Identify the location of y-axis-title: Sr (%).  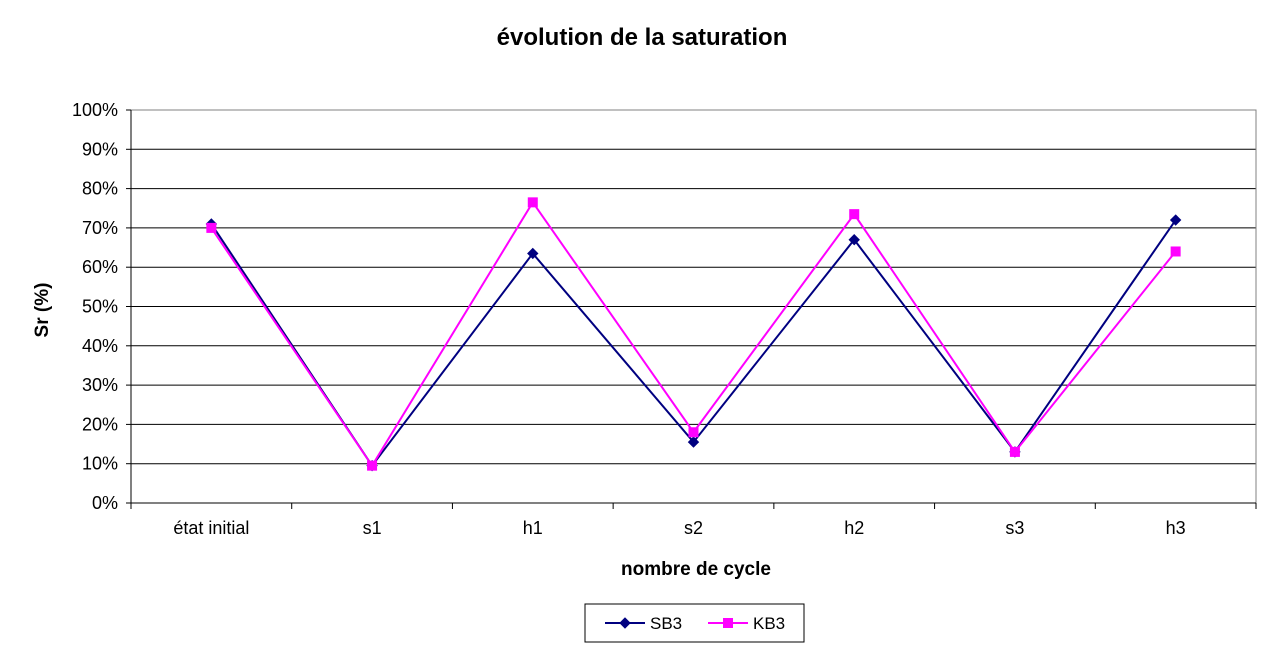
(42, 310).